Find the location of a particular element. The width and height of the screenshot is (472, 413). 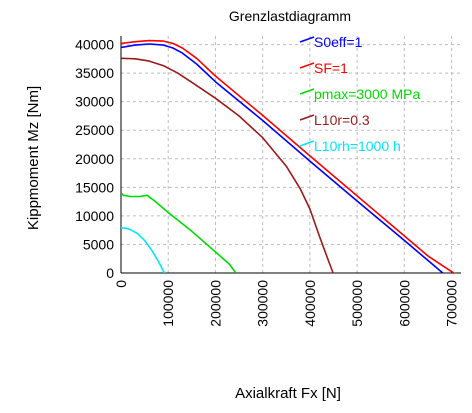

x-tick-label: 600000 is located at coordinates (404, 303).